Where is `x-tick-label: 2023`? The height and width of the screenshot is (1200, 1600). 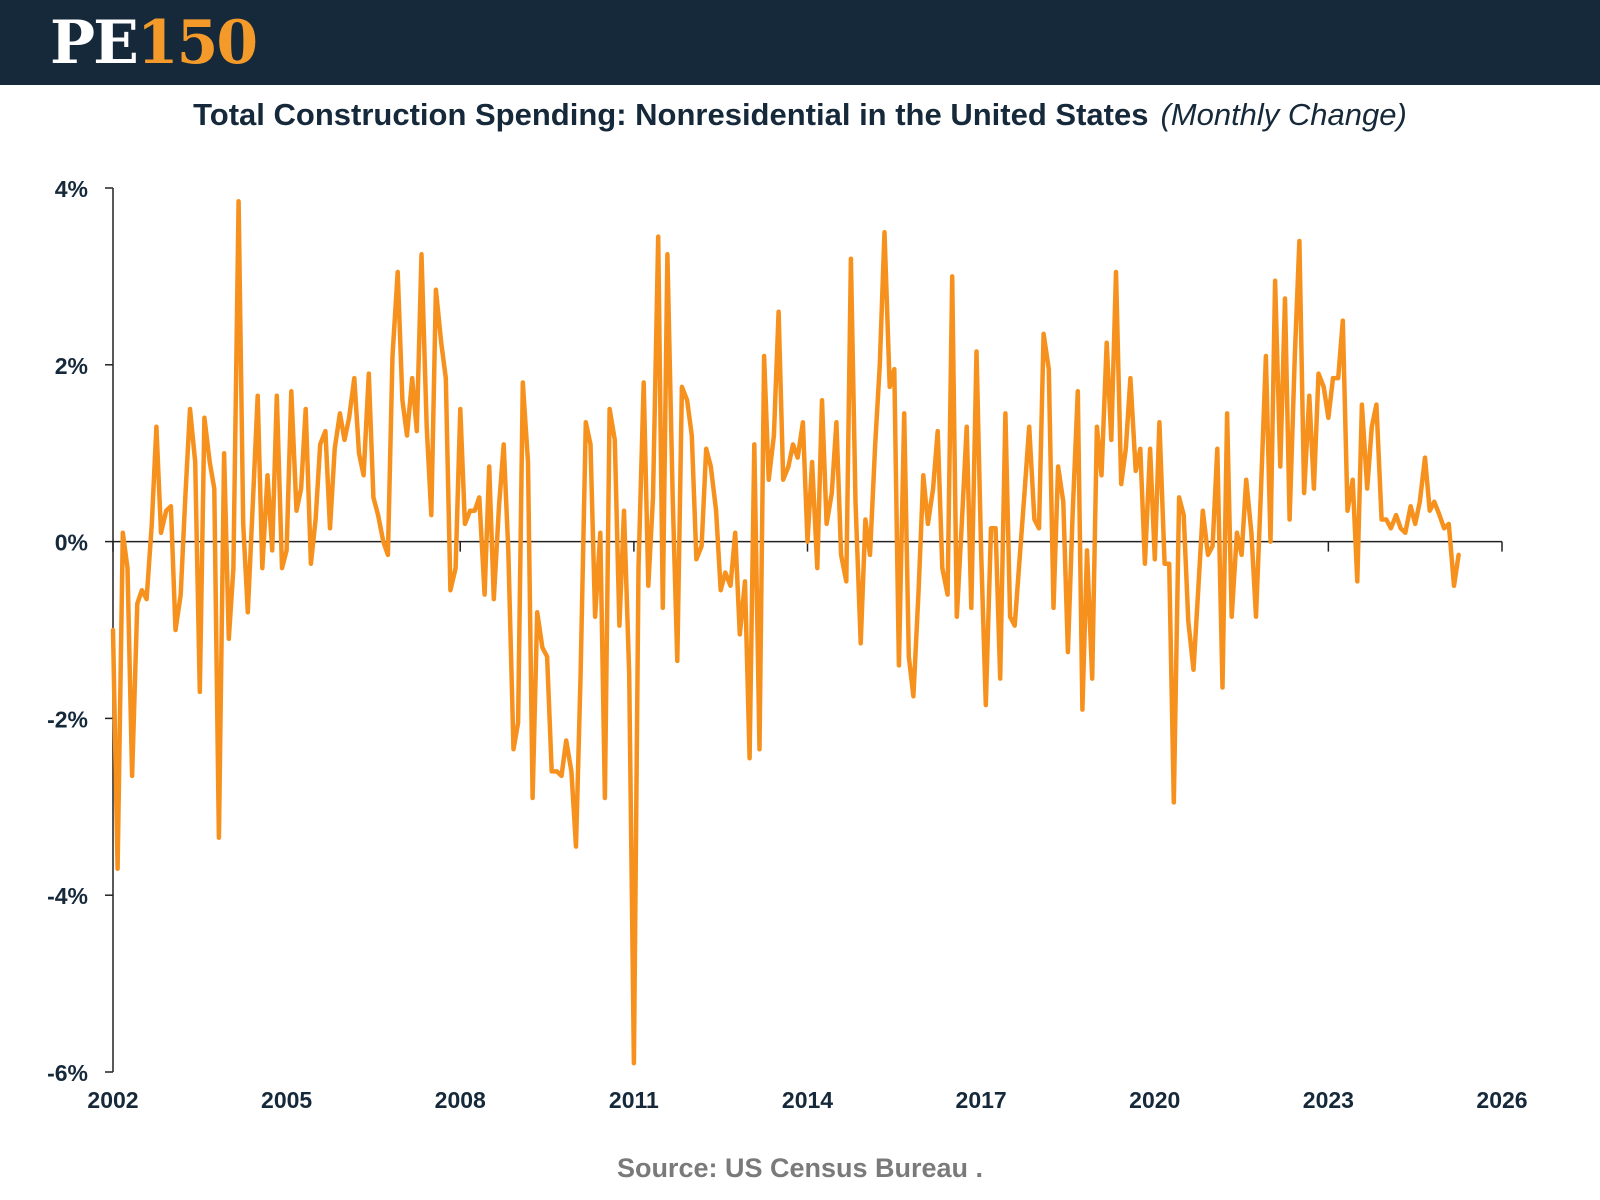 x-tick-label: 2023 is located at coordinates (1328, 1100).